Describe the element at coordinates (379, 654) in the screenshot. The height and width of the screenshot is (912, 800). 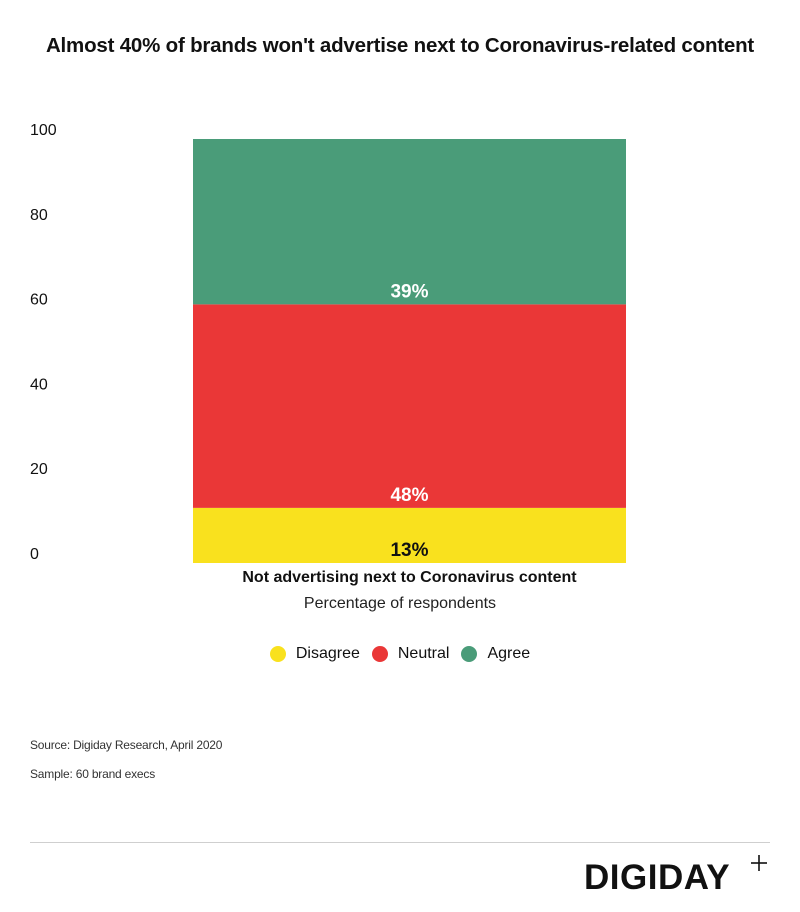
I see `legend-swatch-neutral` at that location.